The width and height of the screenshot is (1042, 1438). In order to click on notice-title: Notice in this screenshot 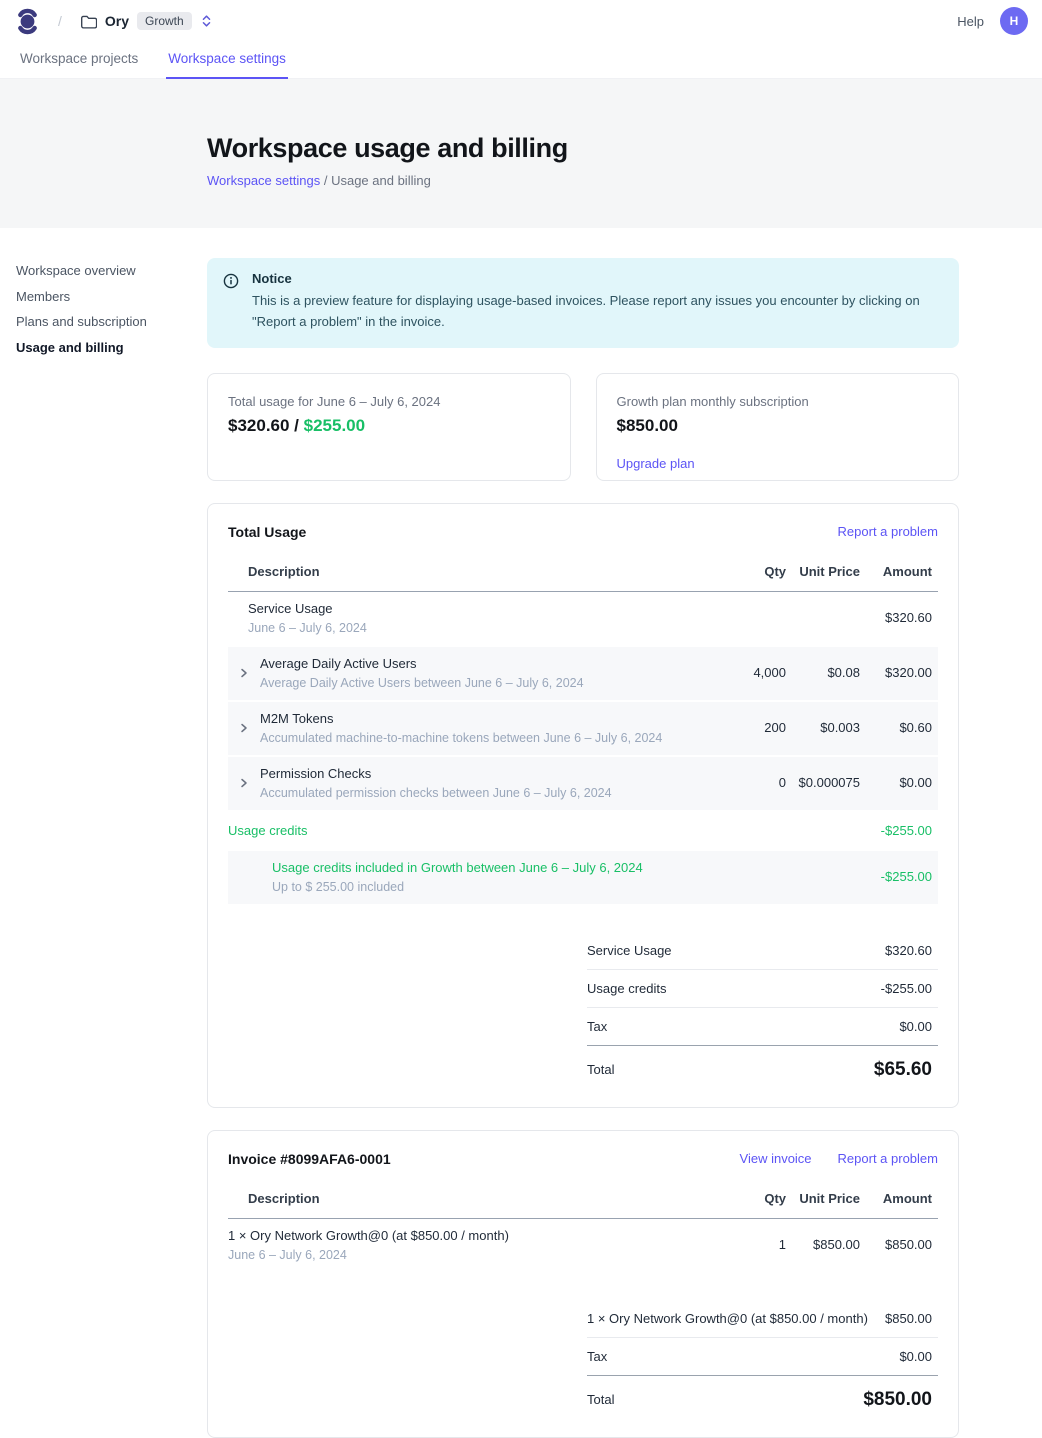, I will do `click(272, 278)`.